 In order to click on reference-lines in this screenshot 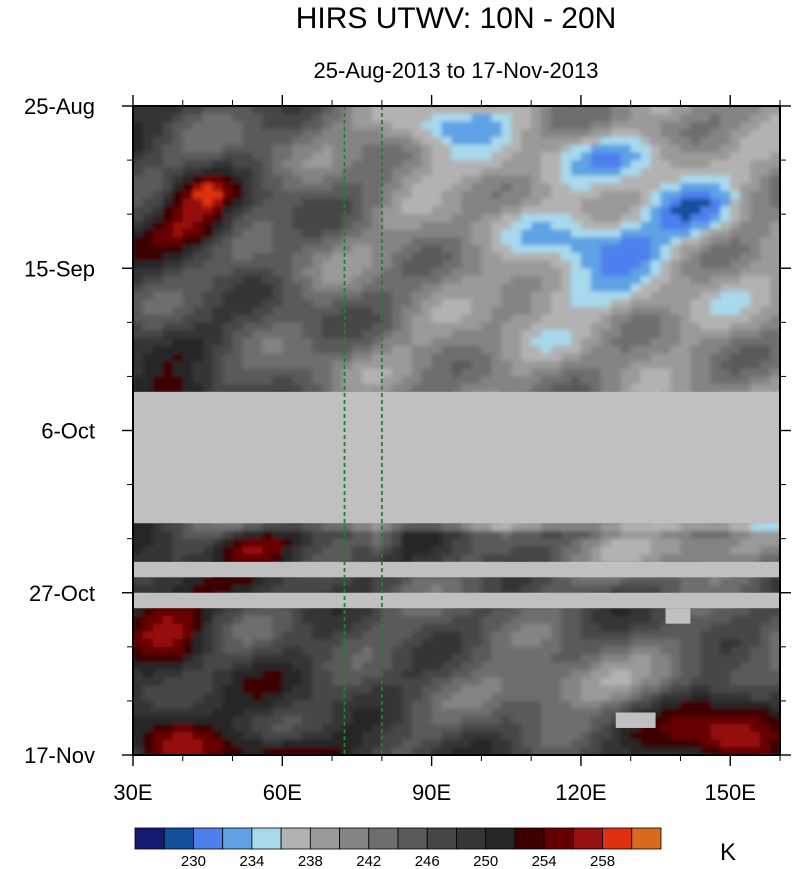, I will do `click(363, 430)`.